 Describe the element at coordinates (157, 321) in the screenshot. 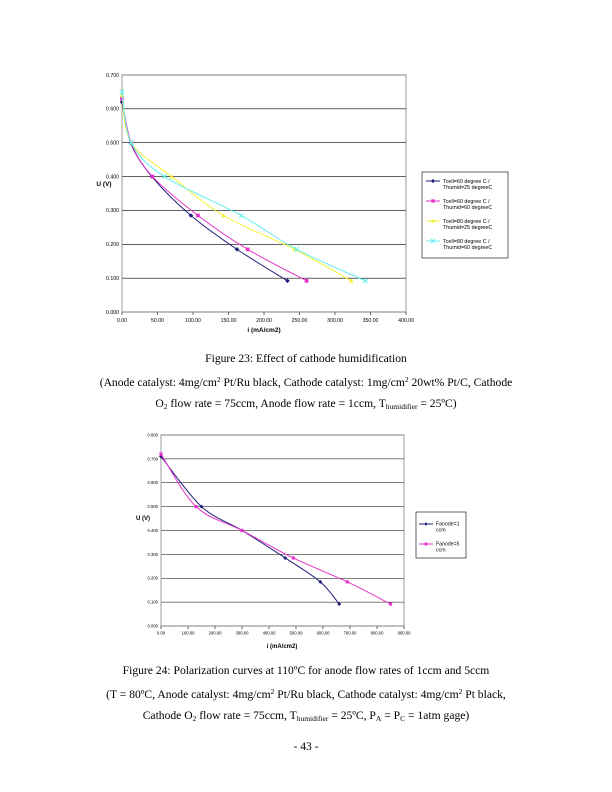

I see `x-tick-label: 50.00` at that location.